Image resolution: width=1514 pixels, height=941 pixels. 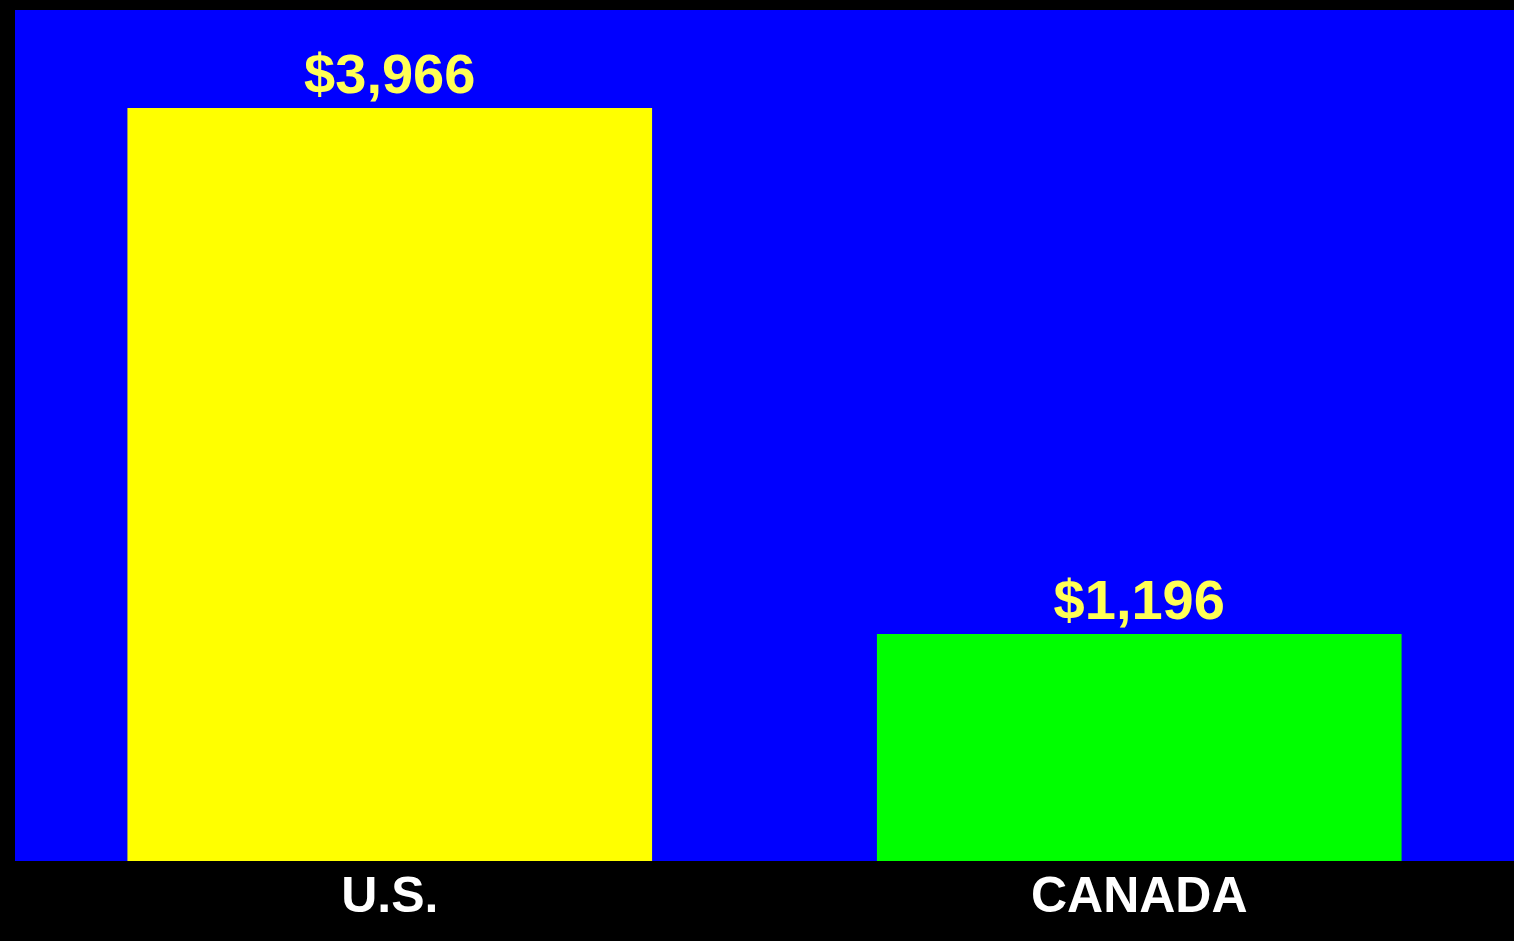 I want to click on data-label: $3,966, so click(x=390, y=73).